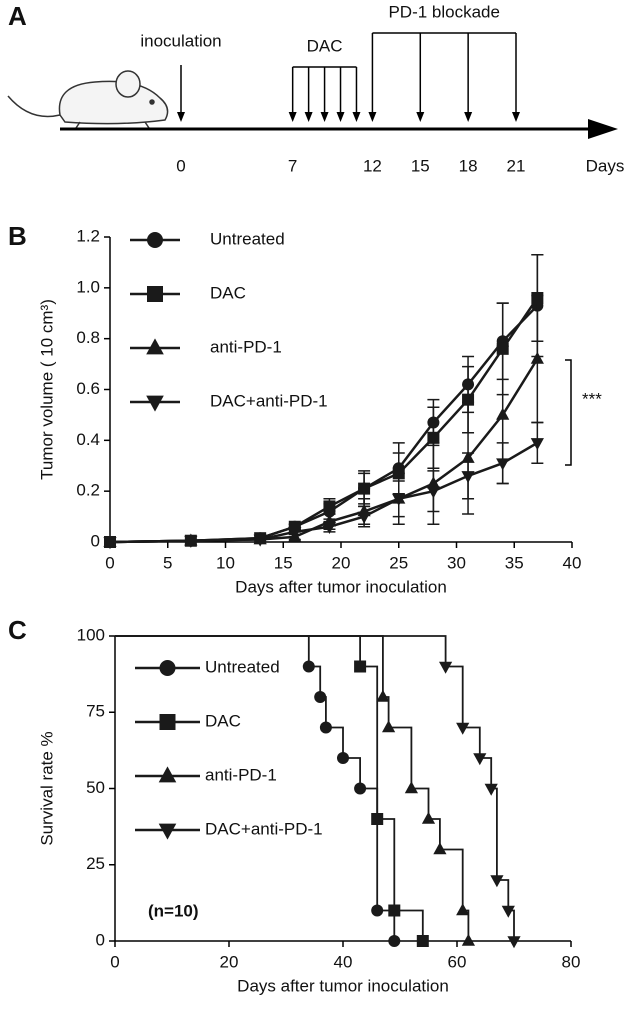  I want to click on y-tick-label: 0.2, so click(88, 490).